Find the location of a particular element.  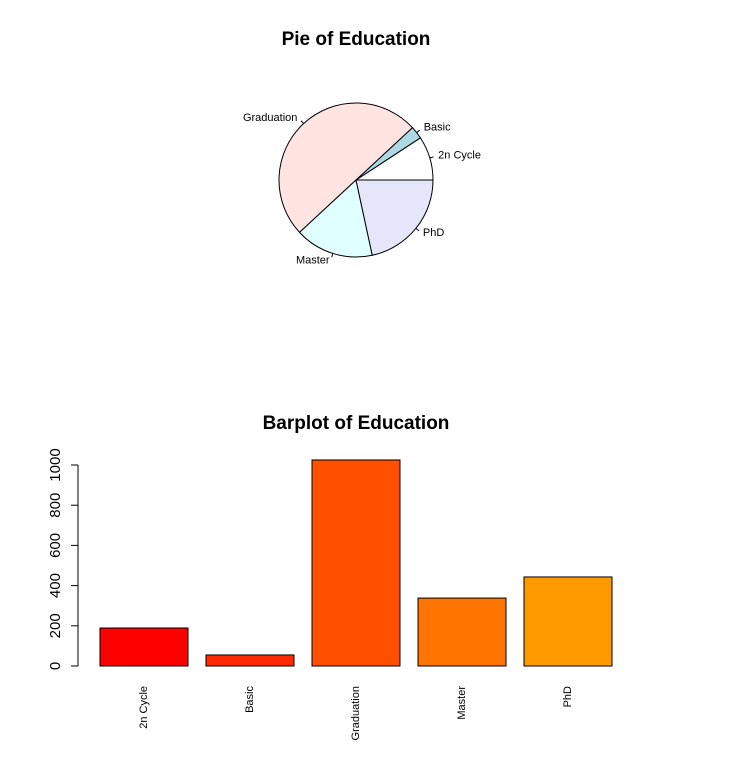

pie-title: Pie of Education is located at coordinates (356, 39).